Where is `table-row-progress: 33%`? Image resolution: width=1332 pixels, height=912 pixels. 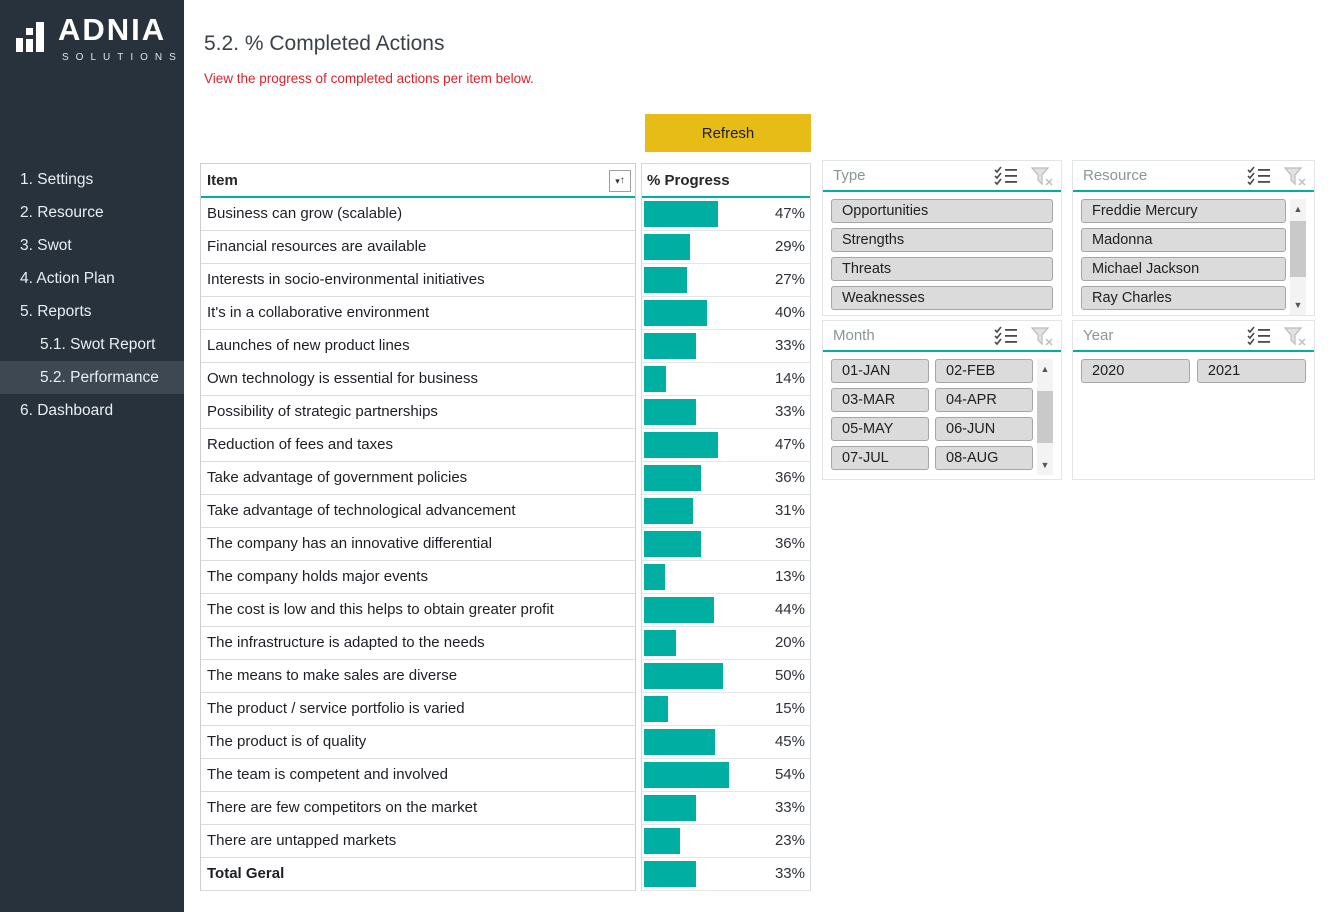
table-row-progress: 33% is located at coordinates (726, 874).